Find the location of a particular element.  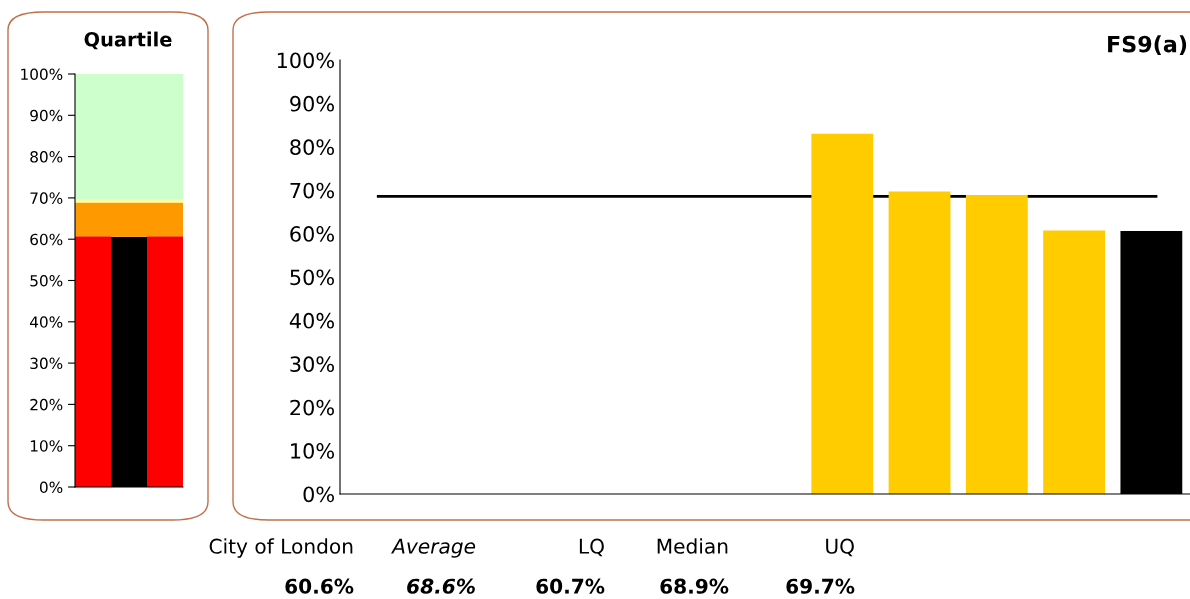

text: LQ is located at coordinates (591, 547).